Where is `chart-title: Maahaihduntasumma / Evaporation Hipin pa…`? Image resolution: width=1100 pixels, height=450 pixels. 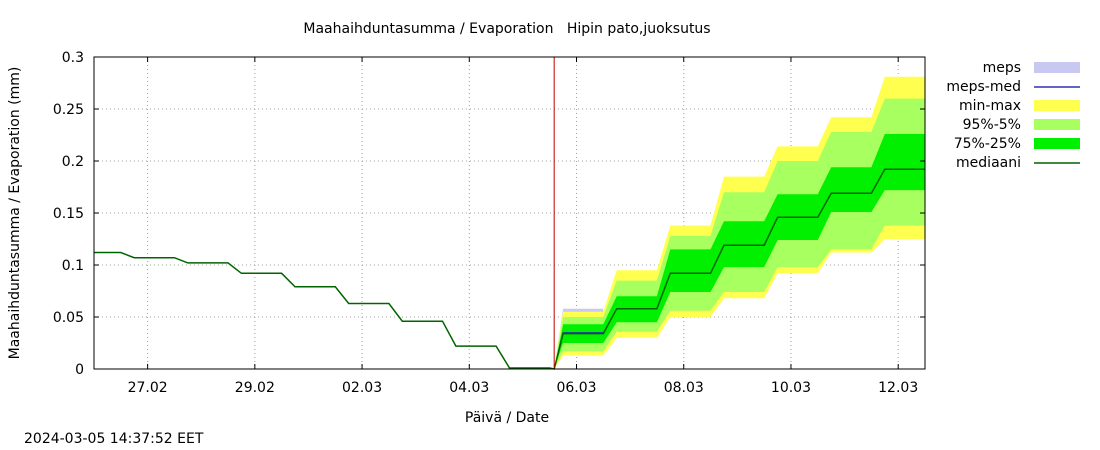 chart-title: Maahaihduntasumma / Evaporation Hipin pa… is located at coordinates (506, 29).